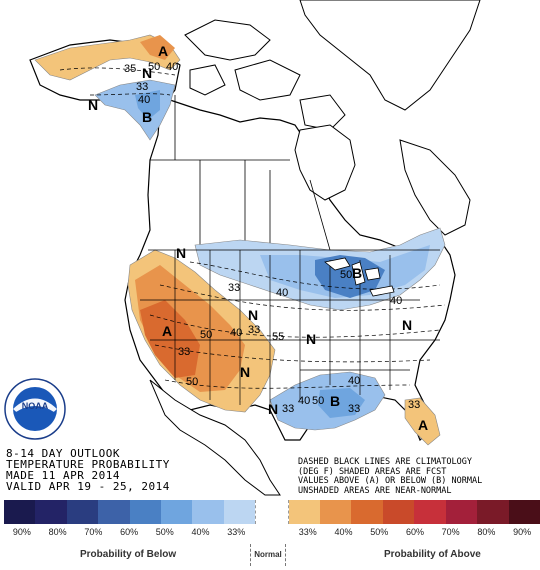  Describe the element at coordinates (341, 403) in the screenshot. I see `gulf-below-core` at that location.